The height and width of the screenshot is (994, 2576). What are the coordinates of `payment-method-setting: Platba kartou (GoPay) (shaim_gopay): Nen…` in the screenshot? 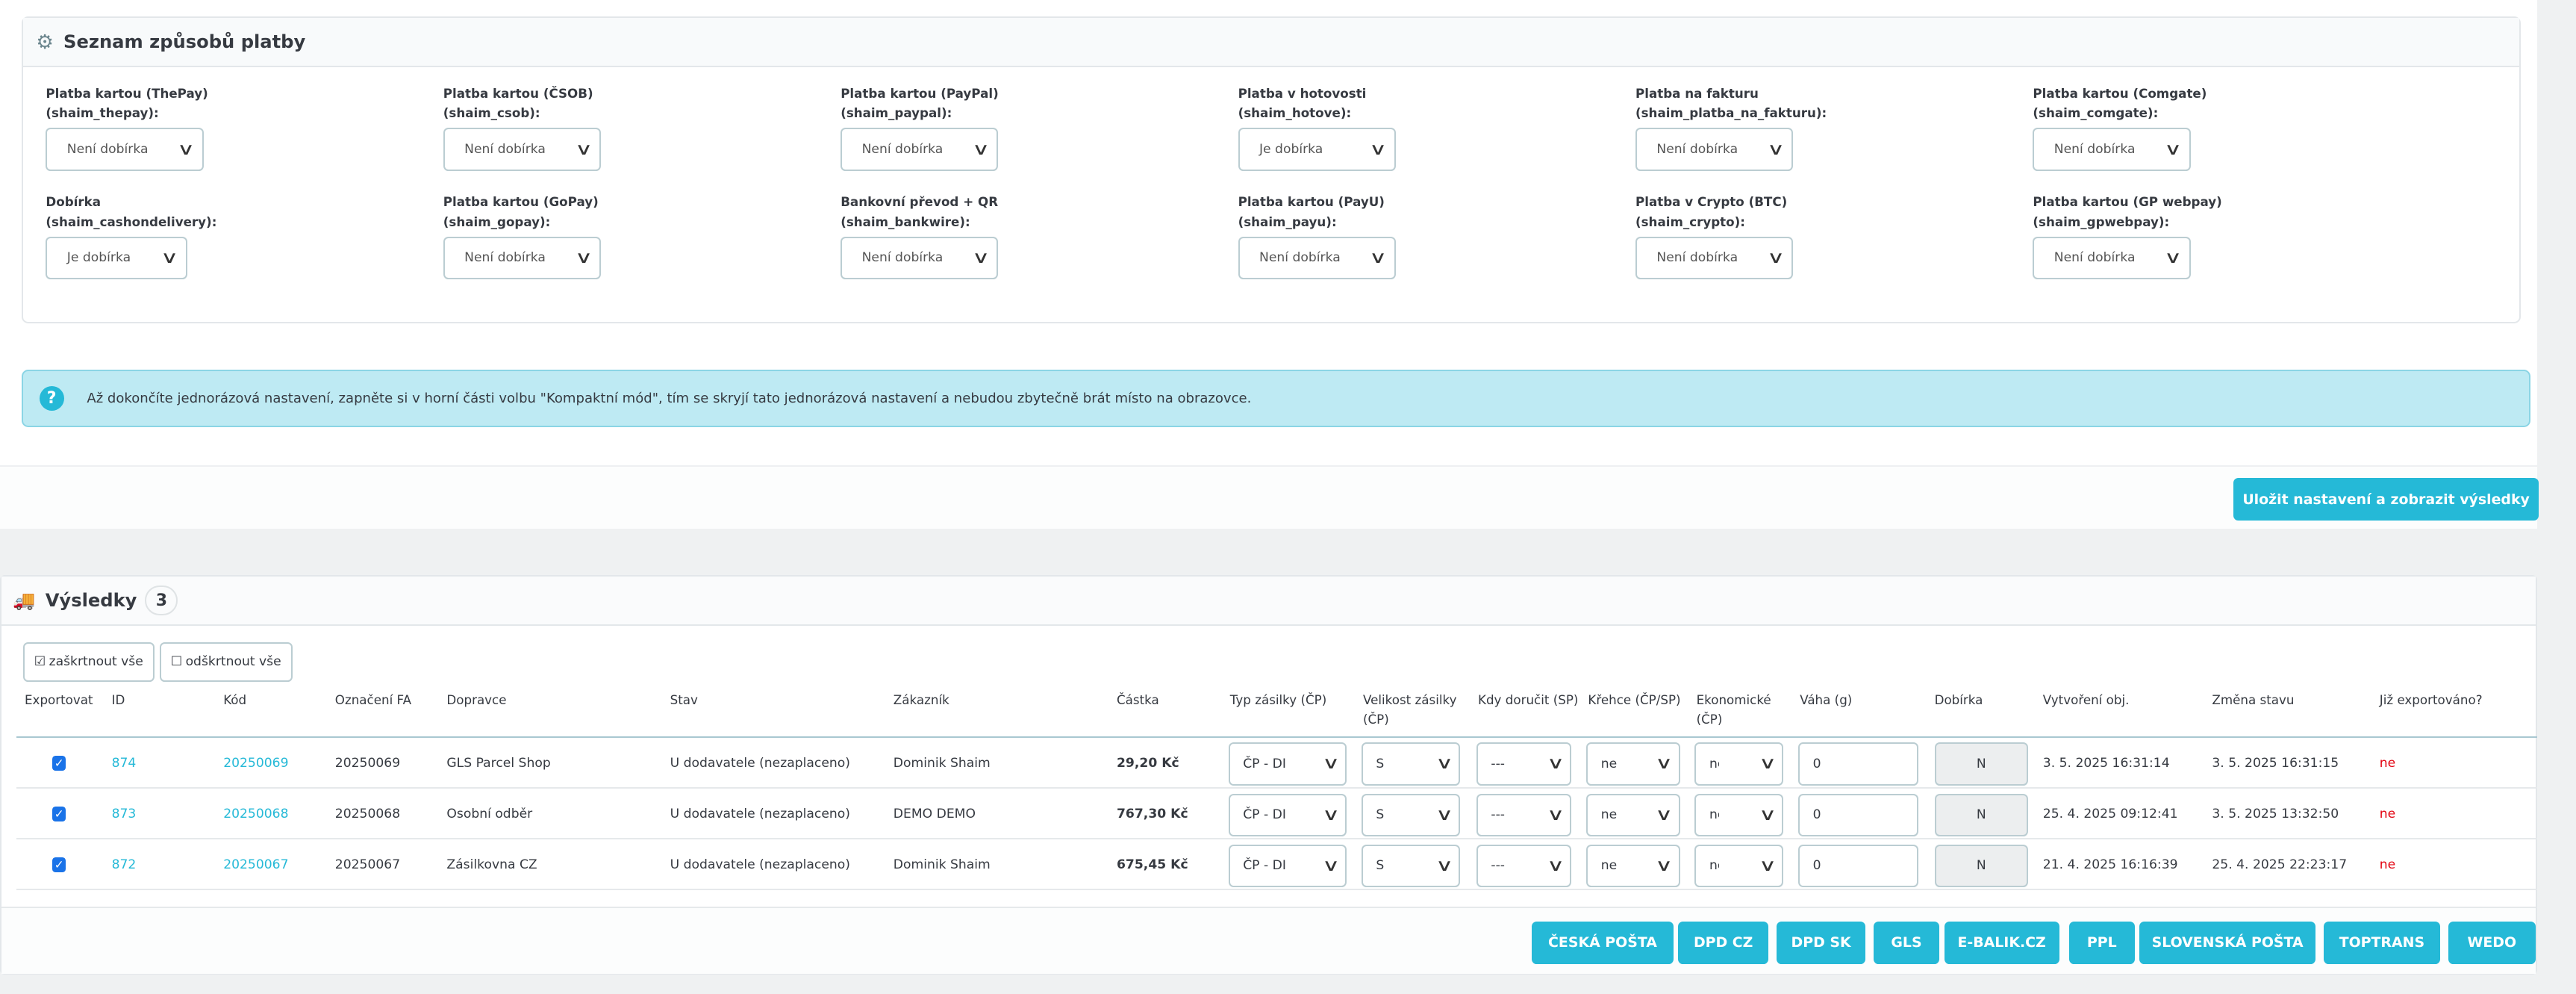 It's located at (632, 235).